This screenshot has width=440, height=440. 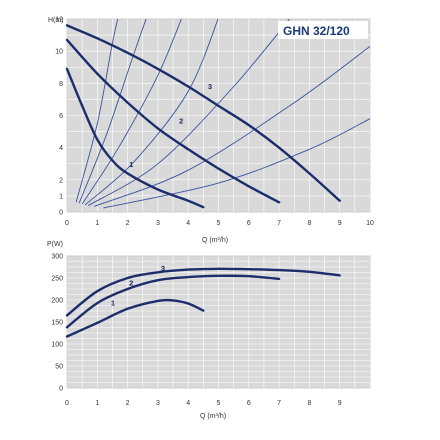 What do you see at coordinates (370, 223) in the screenshot?
I see `x-tick-label: 10` at bounding box center [370, 223].